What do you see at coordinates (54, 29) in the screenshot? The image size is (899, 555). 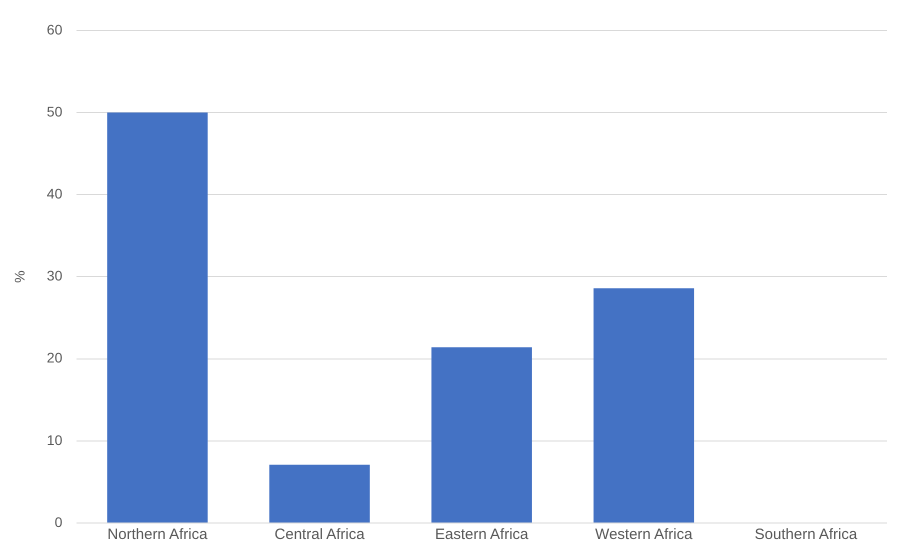 I see `y-tick-label: 60` at bounding box center [54, 29].